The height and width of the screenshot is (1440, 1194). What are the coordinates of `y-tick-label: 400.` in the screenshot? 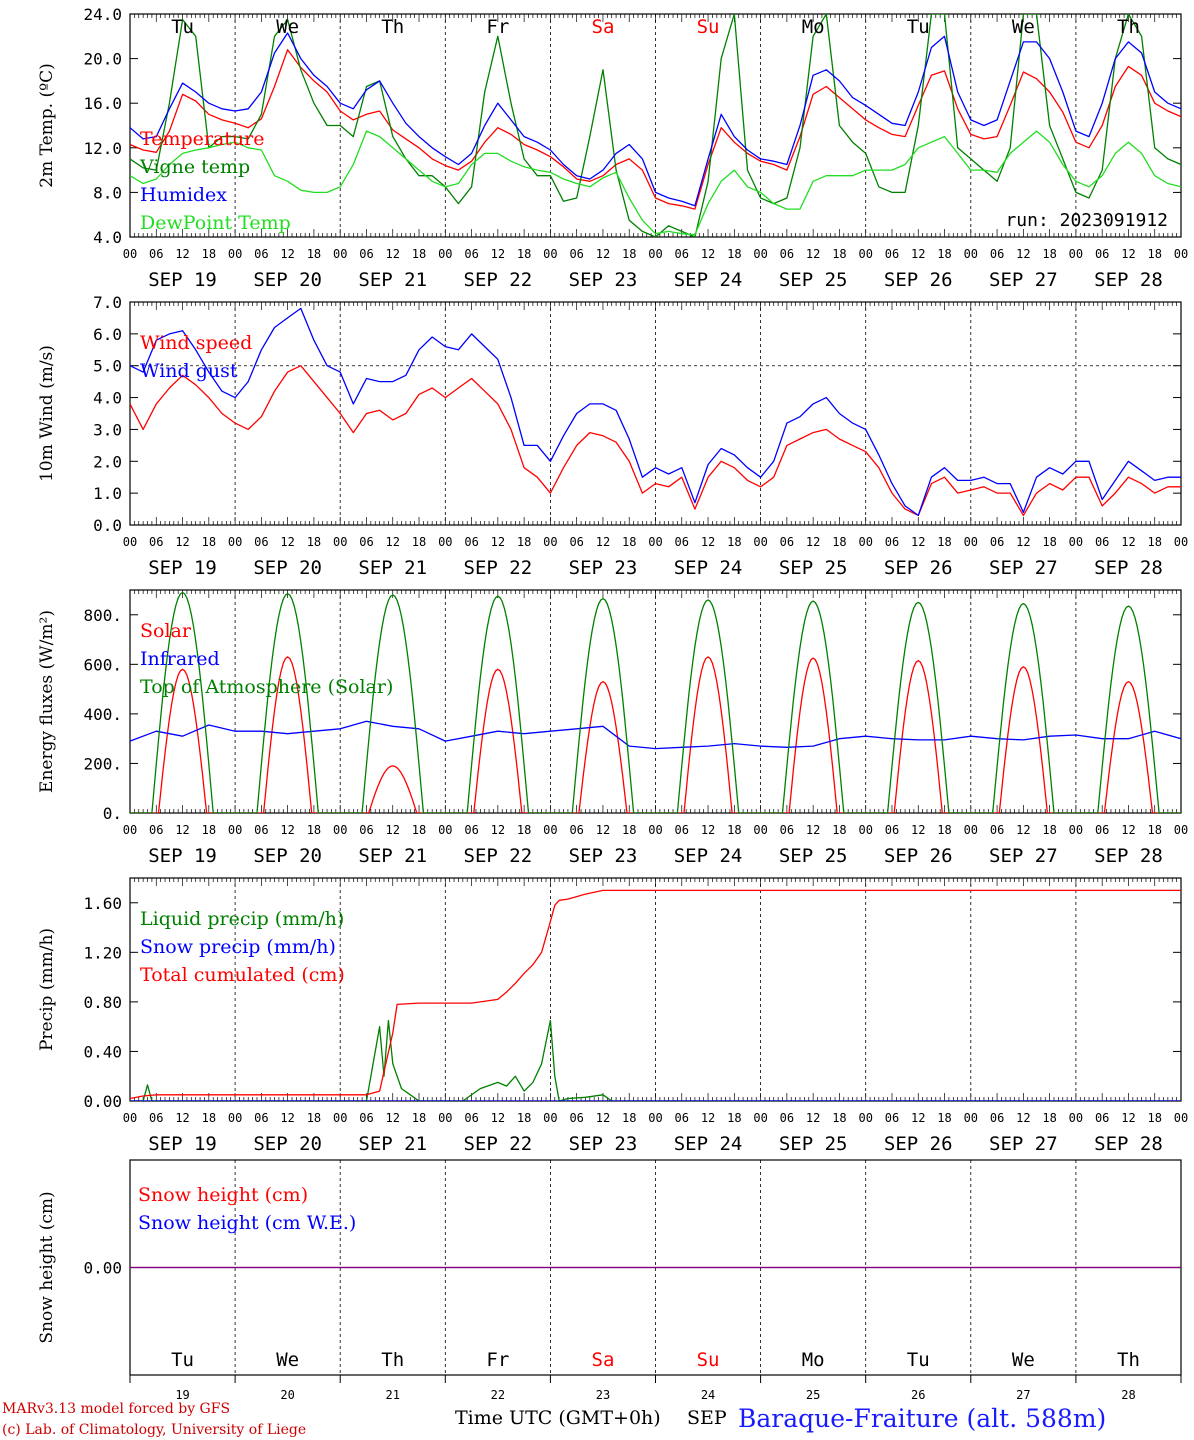 It's located at (102, 714).